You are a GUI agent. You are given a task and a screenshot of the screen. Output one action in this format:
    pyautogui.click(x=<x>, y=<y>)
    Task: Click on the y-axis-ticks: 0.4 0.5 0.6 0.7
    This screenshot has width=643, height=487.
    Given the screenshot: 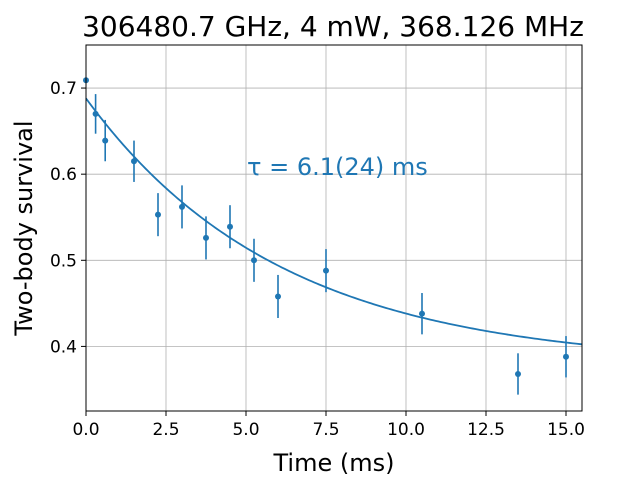 What is the action you would take?
    pyautogui.click(x=68, y=218)
    